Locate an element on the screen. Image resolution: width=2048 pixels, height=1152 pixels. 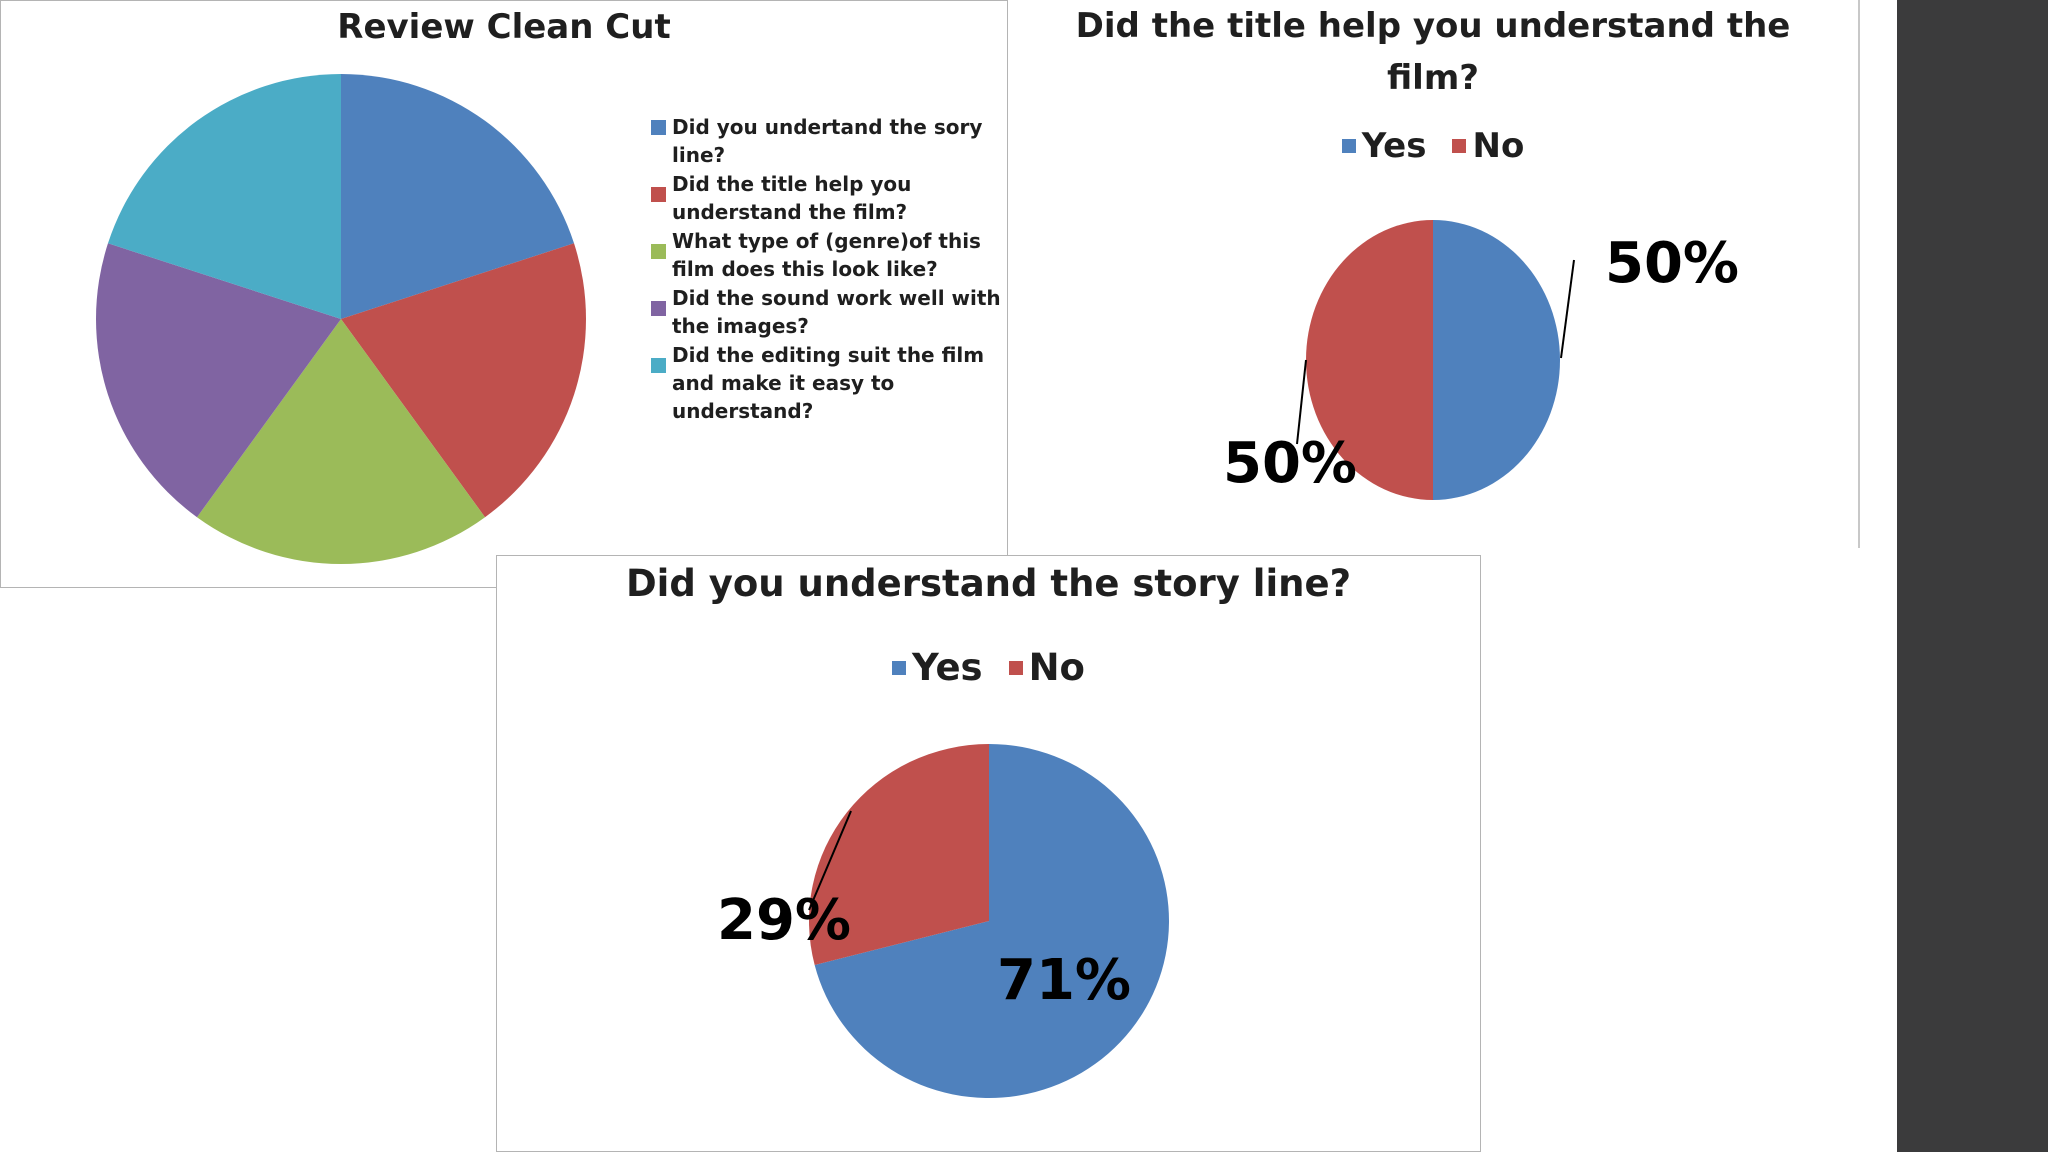
slice-genre is located at coordinates (341, 441).